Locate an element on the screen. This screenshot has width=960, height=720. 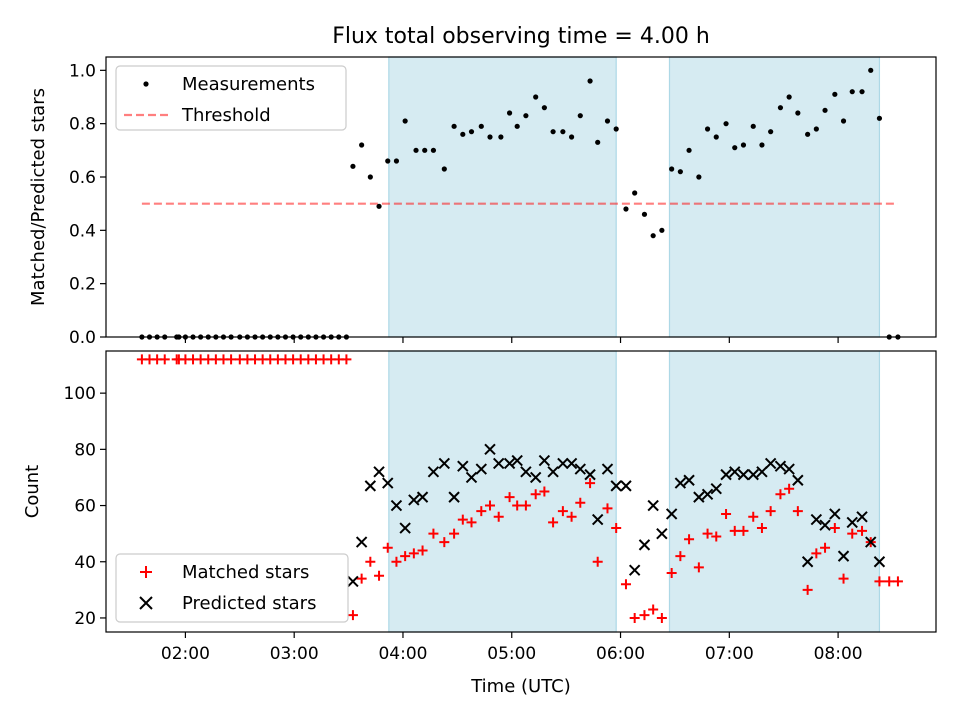
legend: Matched stars Predicted stars is located at coordinates (232, 588).